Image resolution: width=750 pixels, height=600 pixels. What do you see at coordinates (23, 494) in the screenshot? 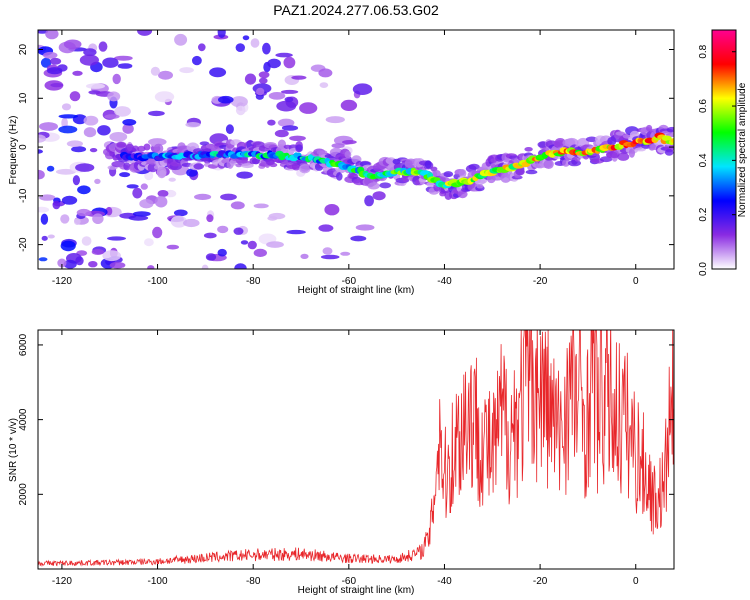
I see `y-tick-label: 2000` at bounding box center [23, 494].